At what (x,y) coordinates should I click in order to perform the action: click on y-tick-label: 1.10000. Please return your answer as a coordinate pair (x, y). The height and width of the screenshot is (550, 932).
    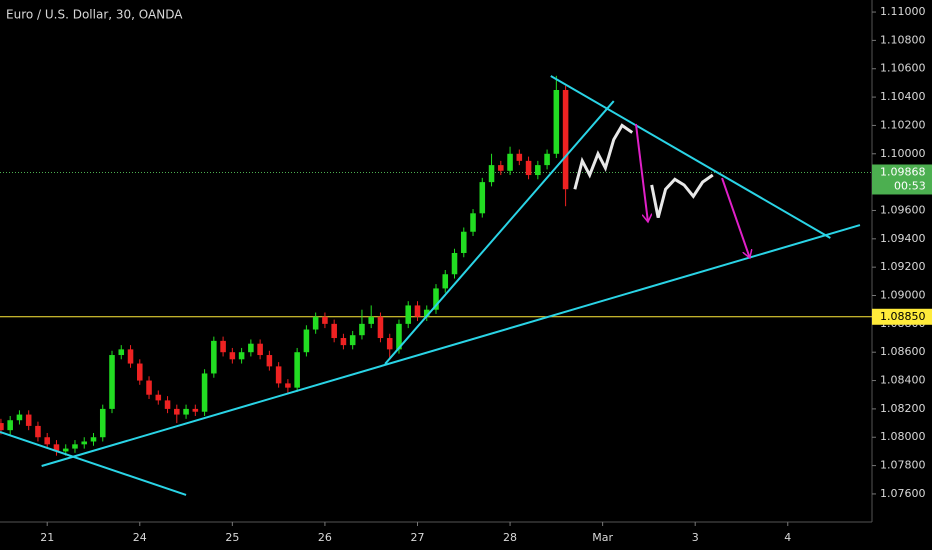
    Looking at the image, I should click on (903, 153).